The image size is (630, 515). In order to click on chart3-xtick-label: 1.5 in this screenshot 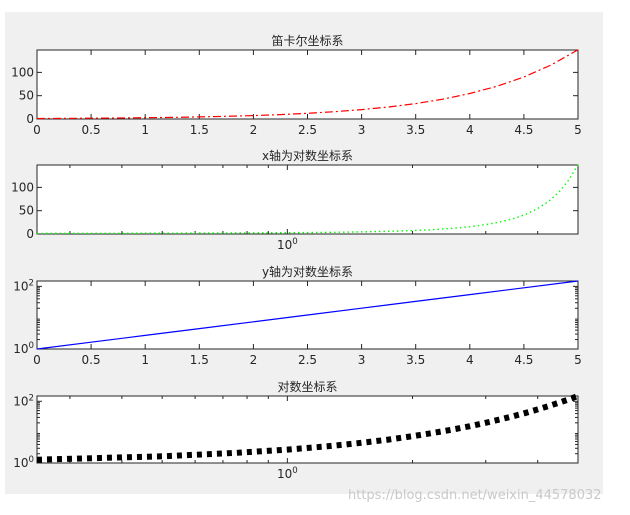, I will do `click(199, 360)`.